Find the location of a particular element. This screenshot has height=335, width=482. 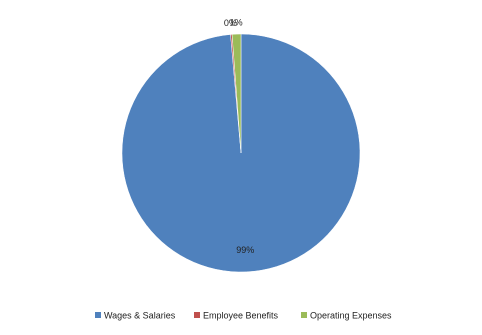

legend-label: Operating Expenses is located at coordinates (351, 315).